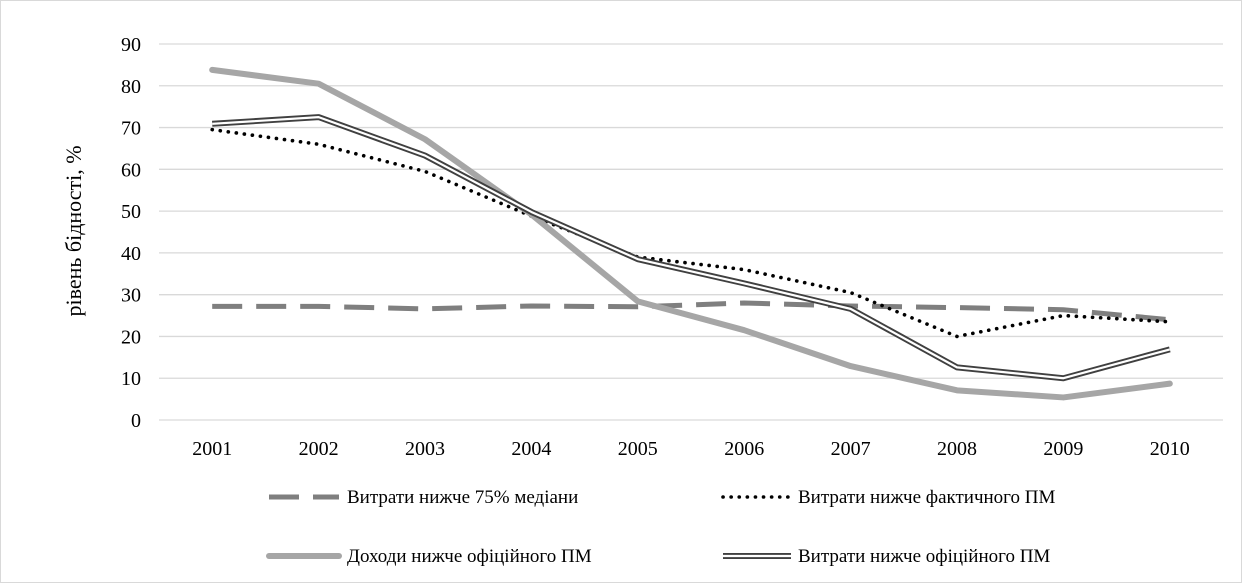 The width and height of the screenshot is (1242, 587). I want to click on x-tick-label: 2005, so click(638, 449).